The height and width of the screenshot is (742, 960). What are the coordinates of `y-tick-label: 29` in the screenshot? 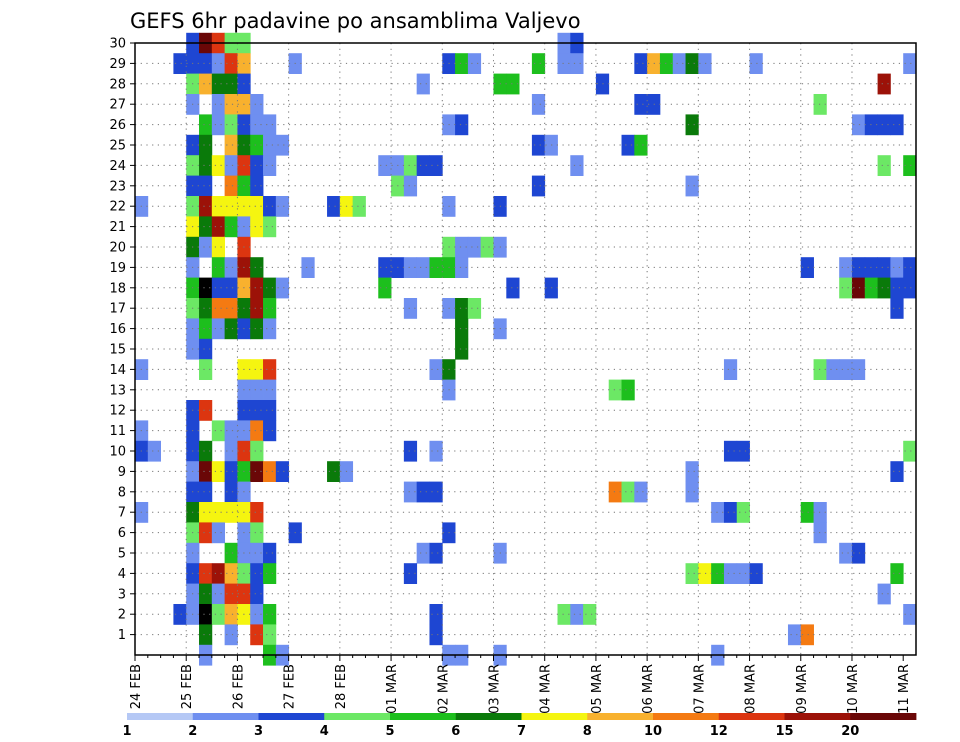 It's located at (117, 64).